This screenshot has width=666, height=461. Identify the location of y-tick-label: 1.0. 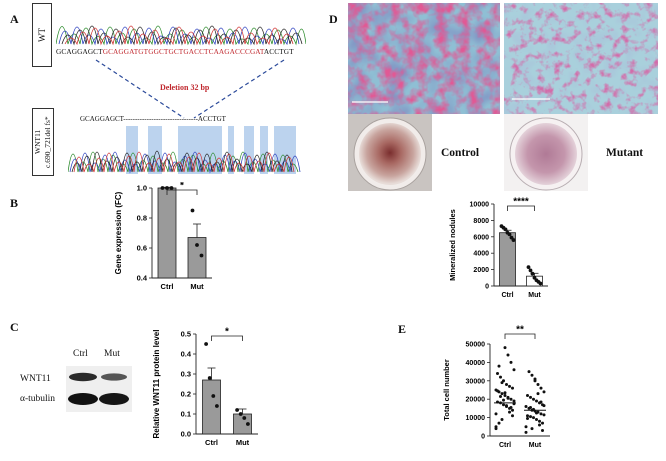
(142, 188).